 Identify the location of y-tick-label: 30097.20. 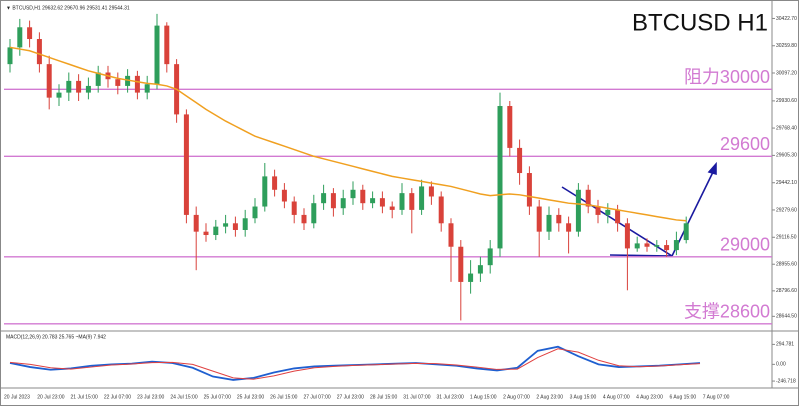
(786, 73).